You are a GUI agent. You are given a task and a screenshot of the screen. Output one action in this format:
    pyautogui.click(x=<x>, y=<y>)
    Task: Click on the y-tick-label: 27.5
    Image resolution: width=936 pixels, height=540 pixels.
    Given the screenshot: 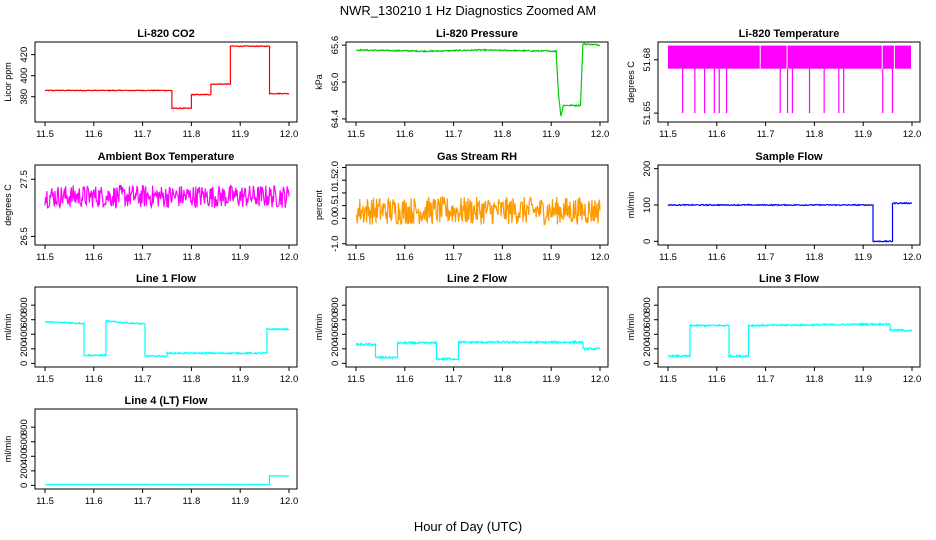 What is the action you would take?
    pyautogui.click(x=24, y=179)
    